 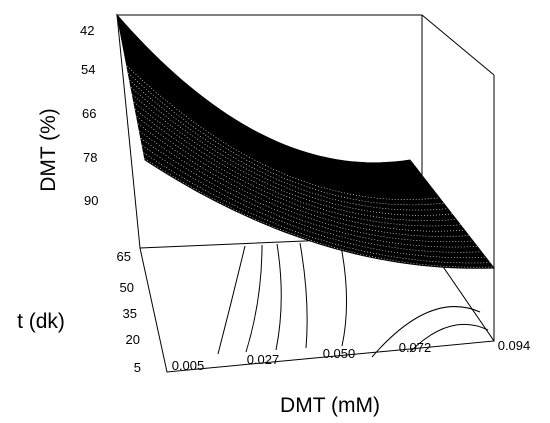 I want to click on y-tick-label: 5, so click(x=137, y=367).